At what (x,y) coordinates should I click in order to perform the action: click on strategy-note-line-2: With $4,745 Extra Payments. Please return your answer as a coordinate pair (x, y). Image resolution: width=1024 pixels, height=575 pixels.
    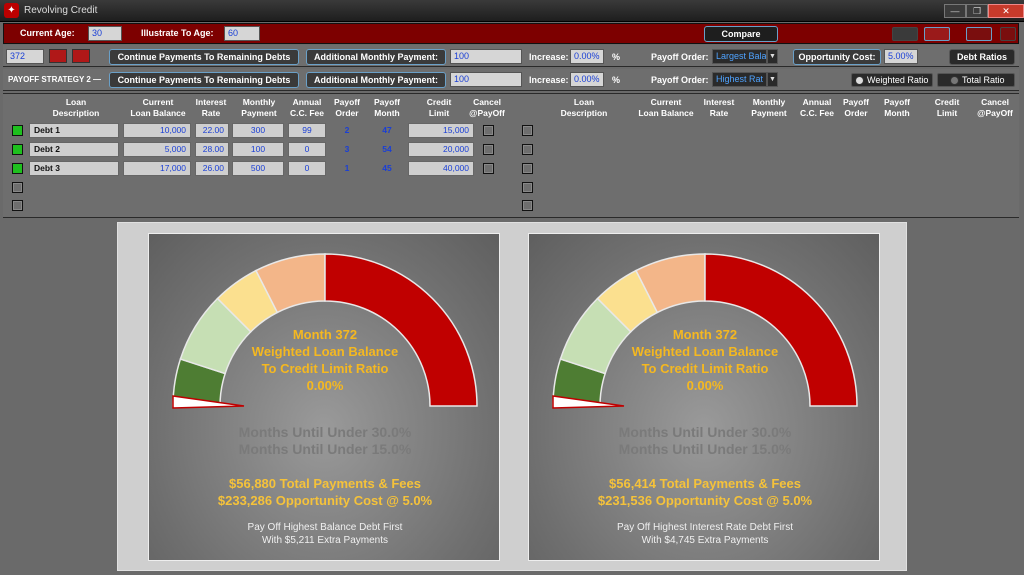
    Looking at the image, I should click on (705, 540).